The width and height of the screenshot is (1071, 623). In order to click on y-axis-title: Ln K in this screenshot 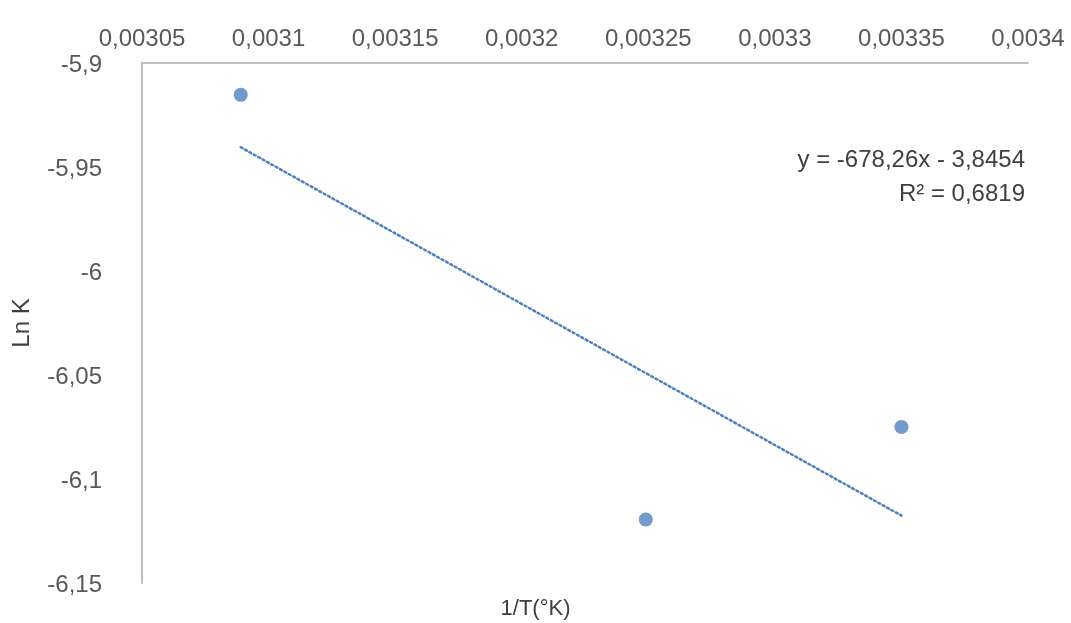, I will do `click(20, 323)`.